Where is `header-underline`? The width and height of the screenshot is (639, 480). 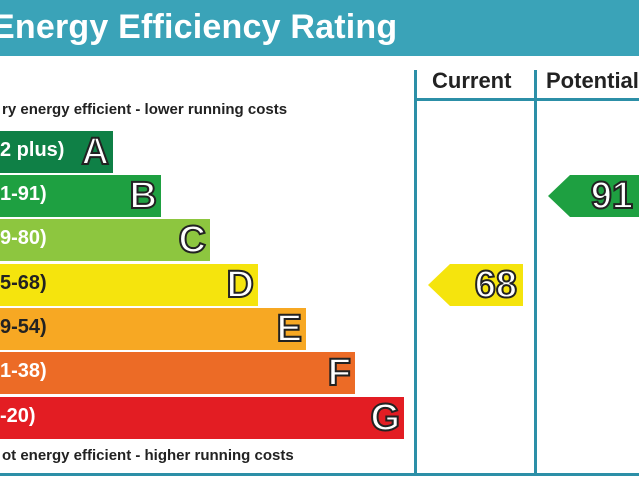 header-underline is located at coordinates (526, 99).